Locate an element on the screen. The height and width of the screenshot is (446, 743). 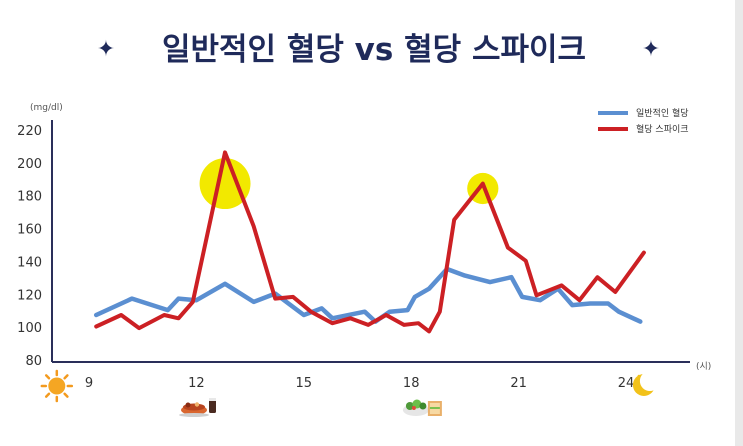
title-star-left: ✦ is located at coordinates (106, 49).